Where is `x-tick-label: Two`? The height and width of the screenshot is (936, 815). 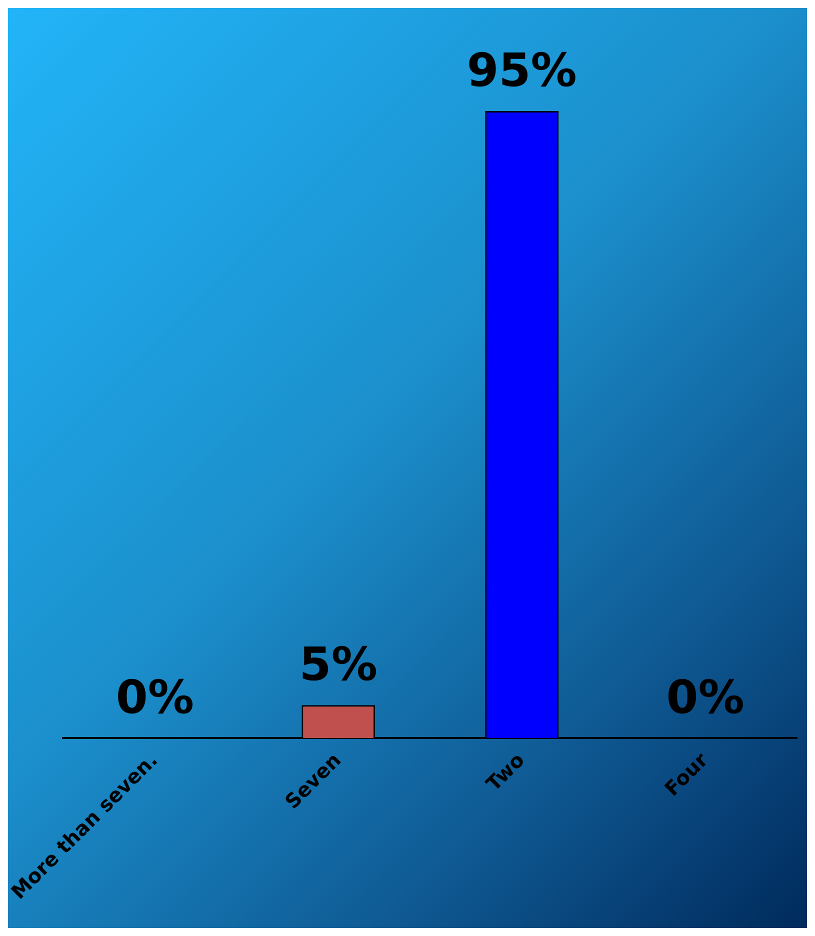 x-tick-label: Two is located at coordinates (505, 772).